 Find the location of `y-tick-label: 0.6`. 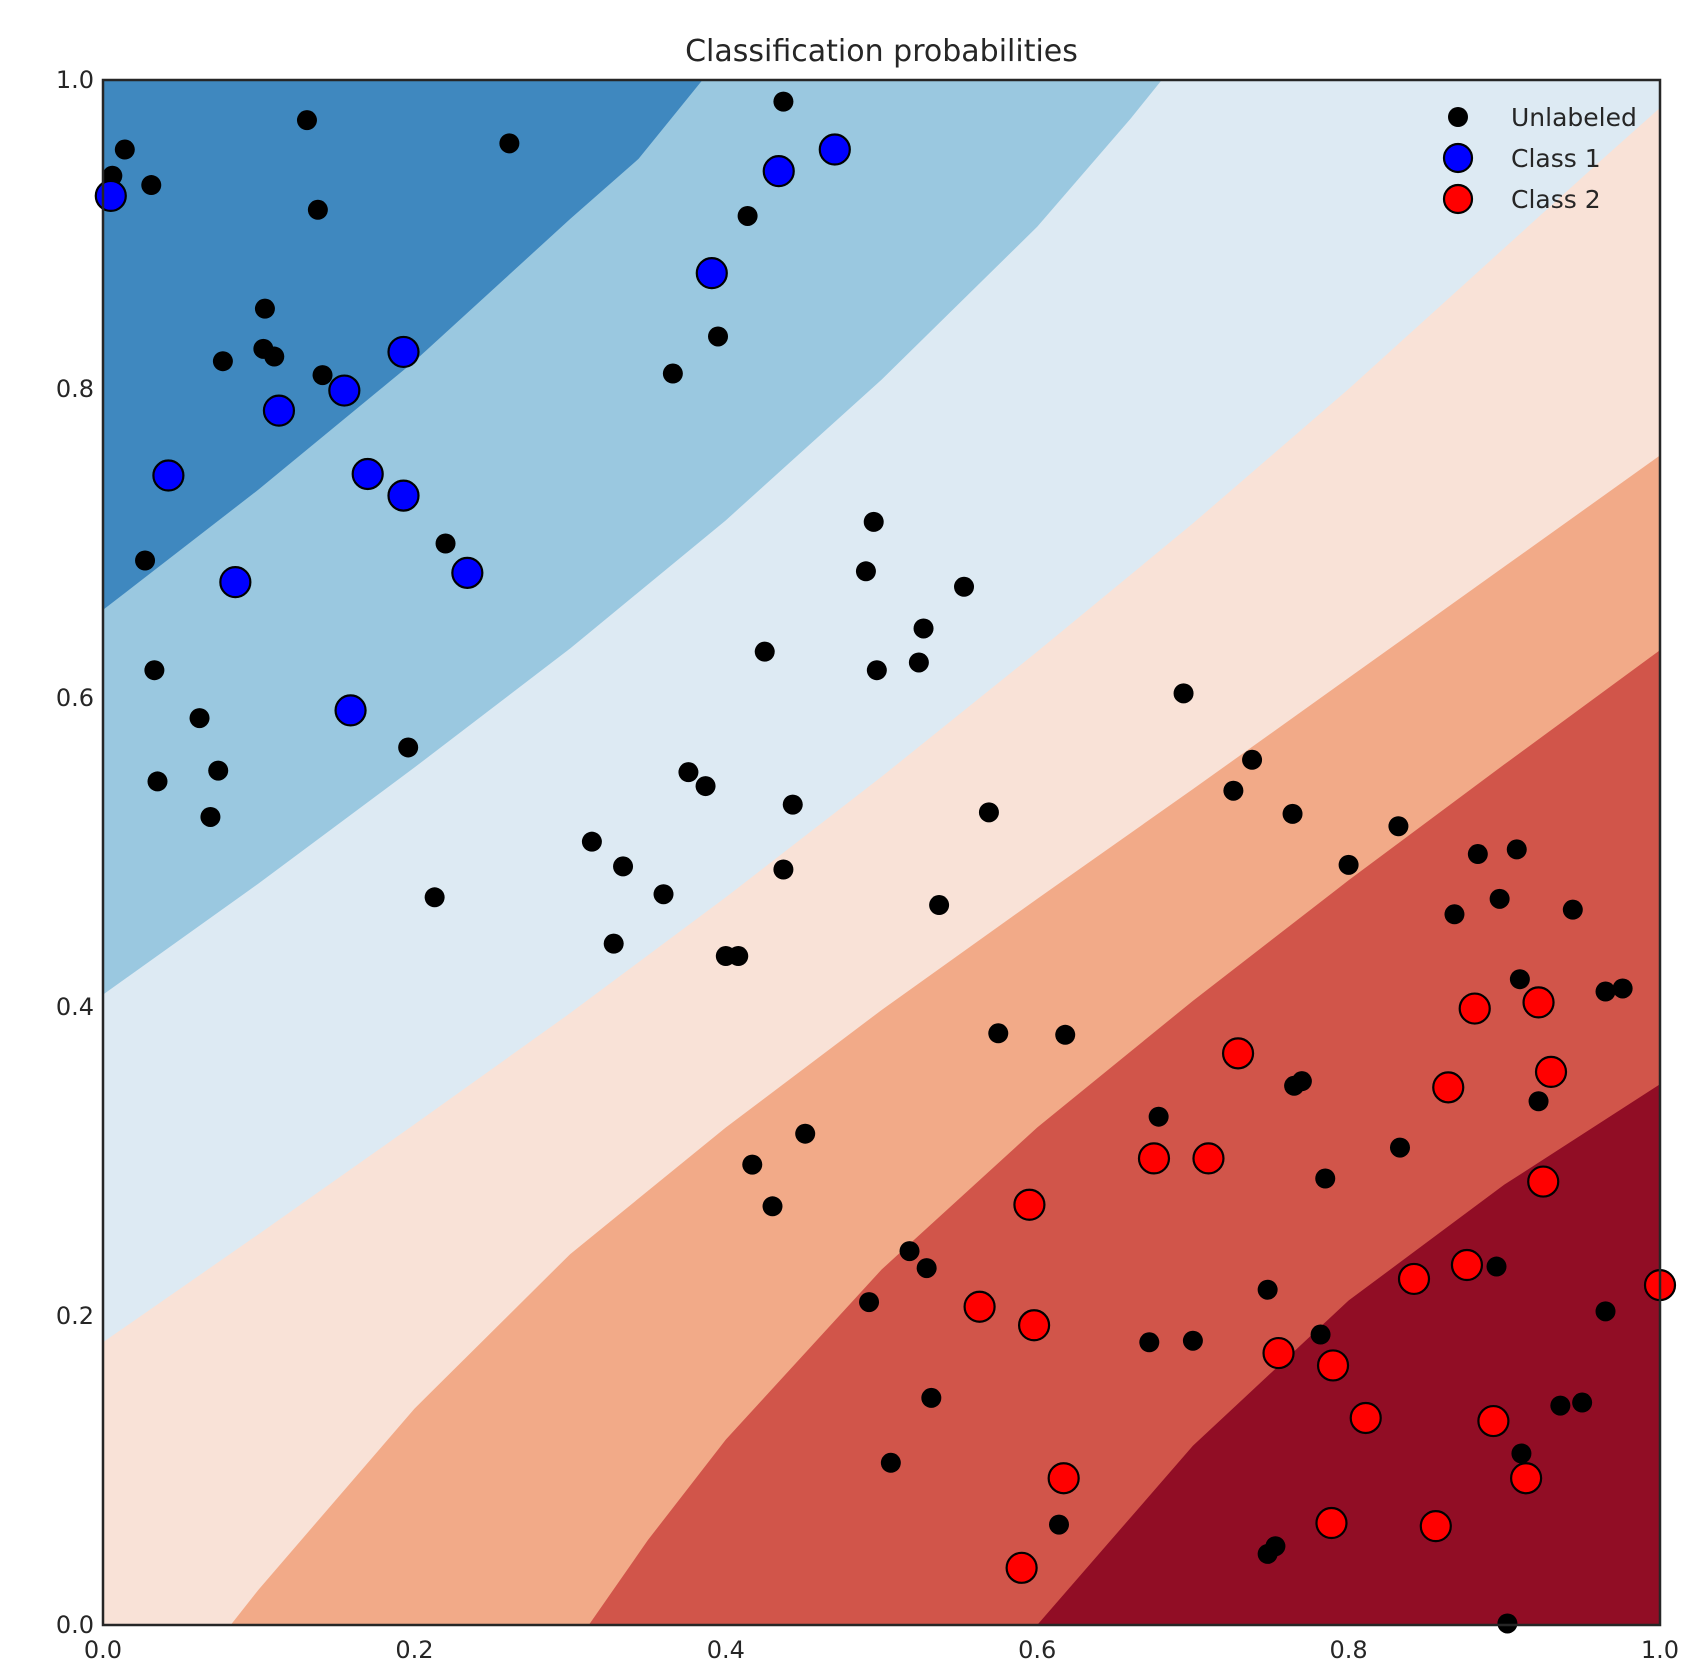

y-tick-label: 0.6 is located at coordinates (75, 698).